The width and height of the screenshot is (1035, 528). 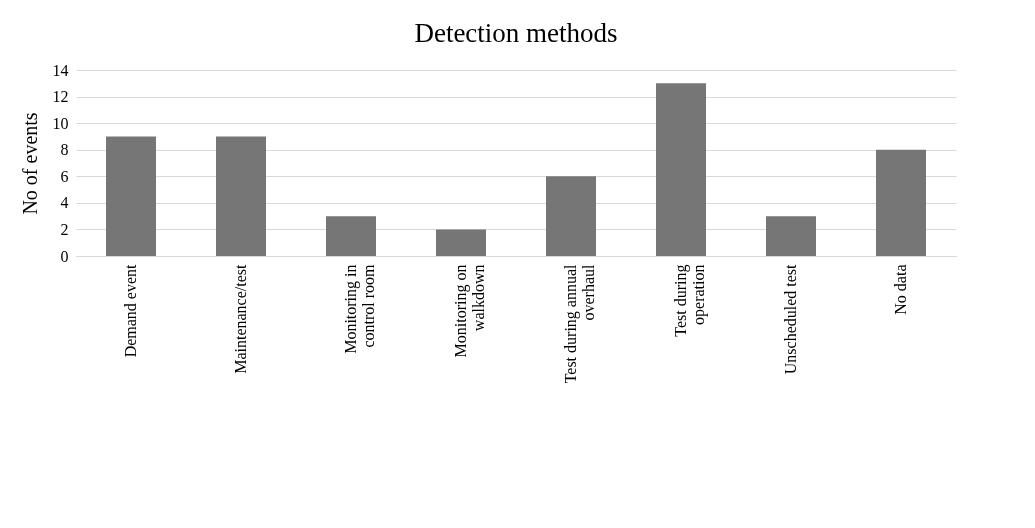 I want to click on x-tick-label: Maintenance/test, so click(x=240, y=318).